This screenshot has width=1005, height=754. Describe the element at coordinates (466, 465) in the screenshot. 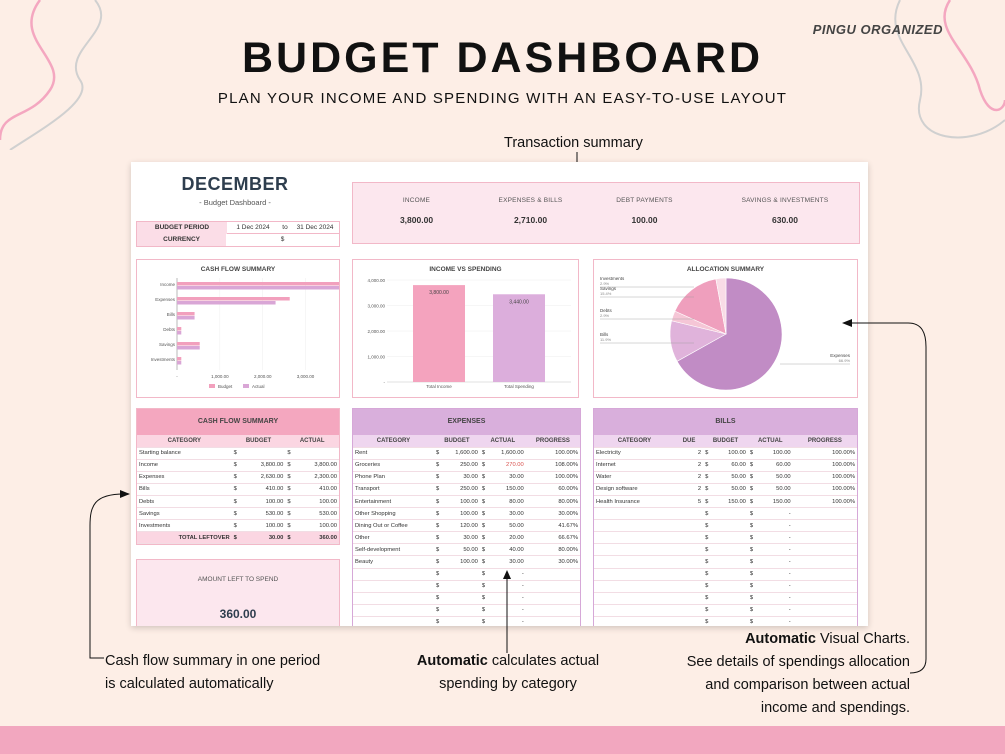

I see `table-row: Groceries $250.00 $270.00 108.00%` at that location.